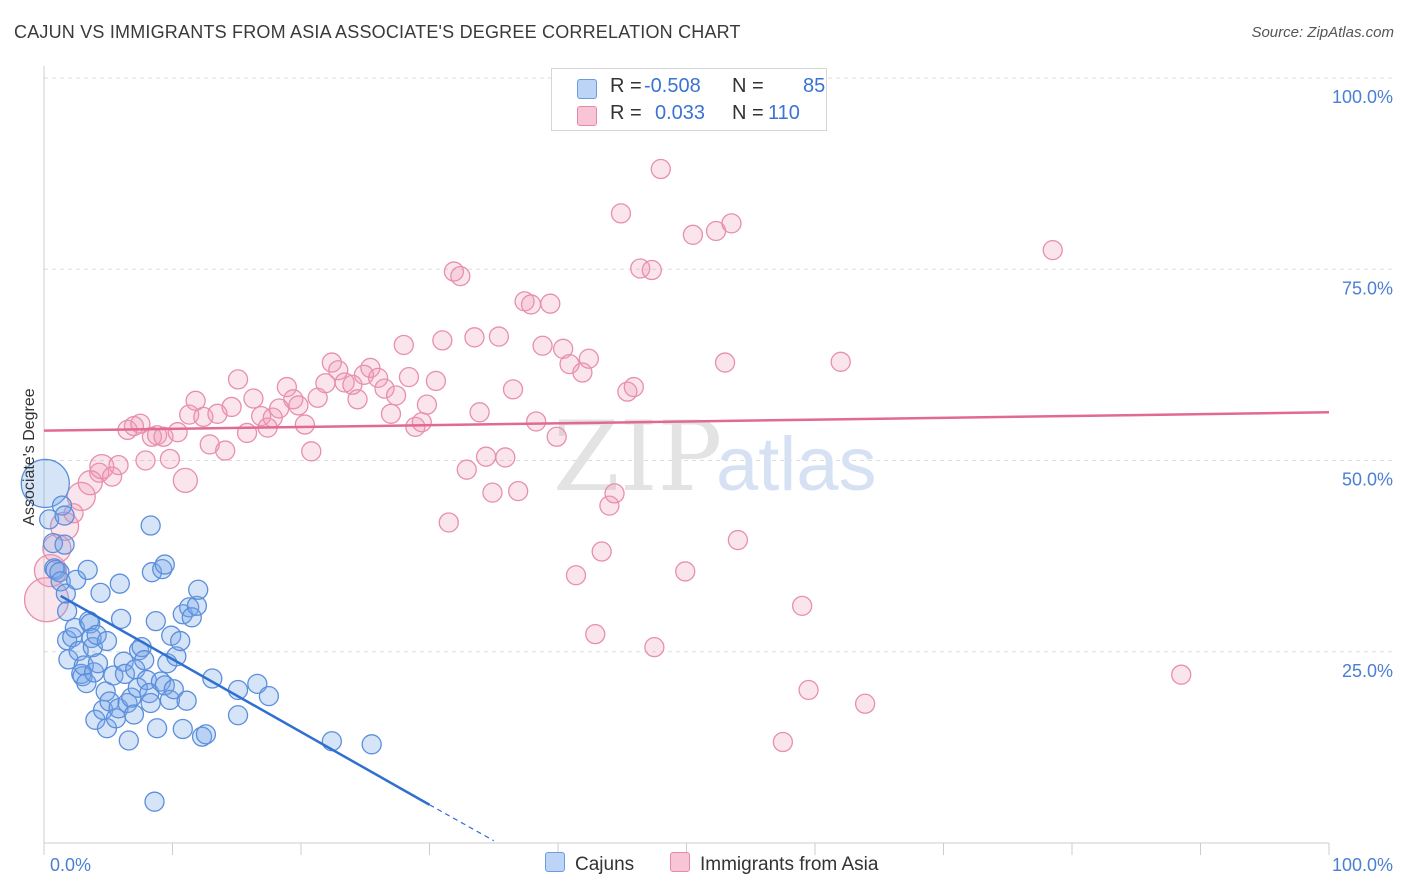 The height and width of the screenshot is (892, 1406). What do you see at coordinates (774, 864) in the screenshot?
I see `bottom-legend-asia: Immigrants from Asia` at bounding box center [774, 864].